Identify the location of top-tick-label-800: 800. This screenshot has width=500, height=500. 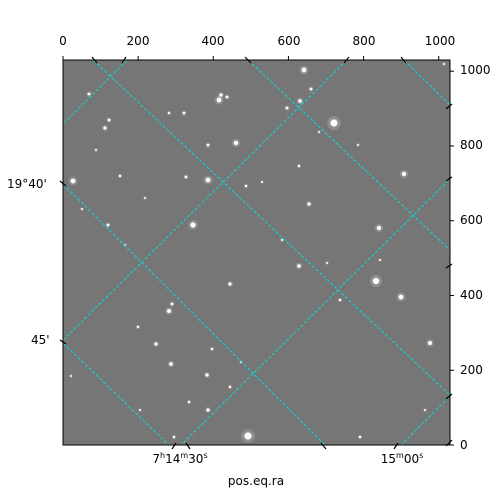
(364, 41).